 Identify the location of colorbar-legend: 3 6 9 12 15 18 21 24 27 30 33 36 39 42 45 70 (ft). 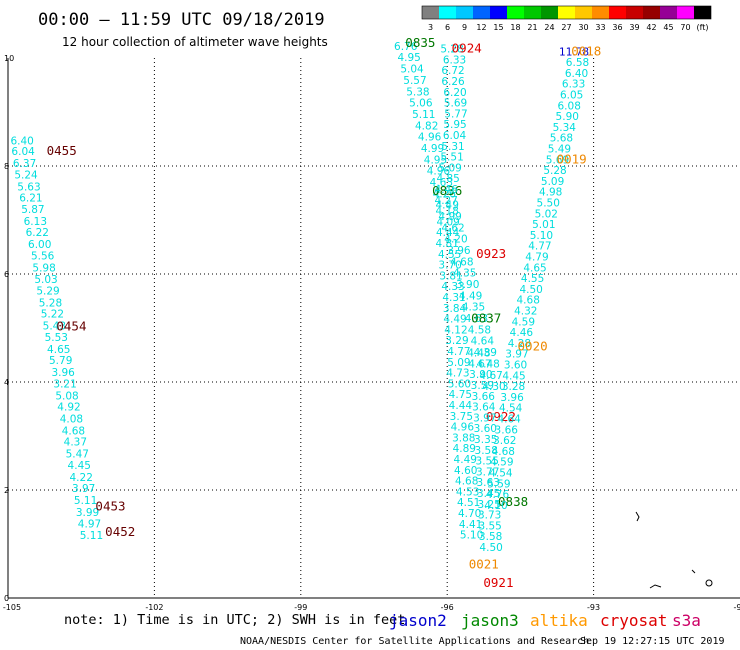
(566, 18).